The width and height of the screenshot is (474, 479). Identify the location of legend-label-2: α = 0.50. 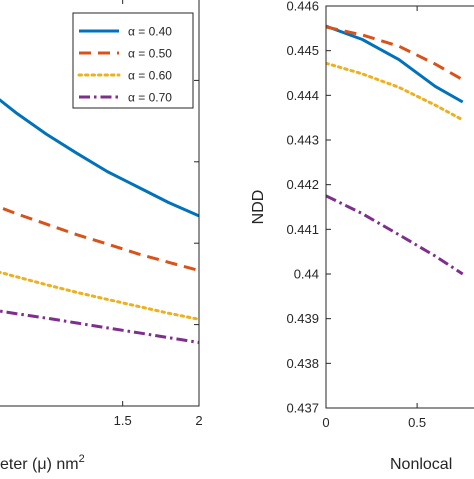
(150, 54).